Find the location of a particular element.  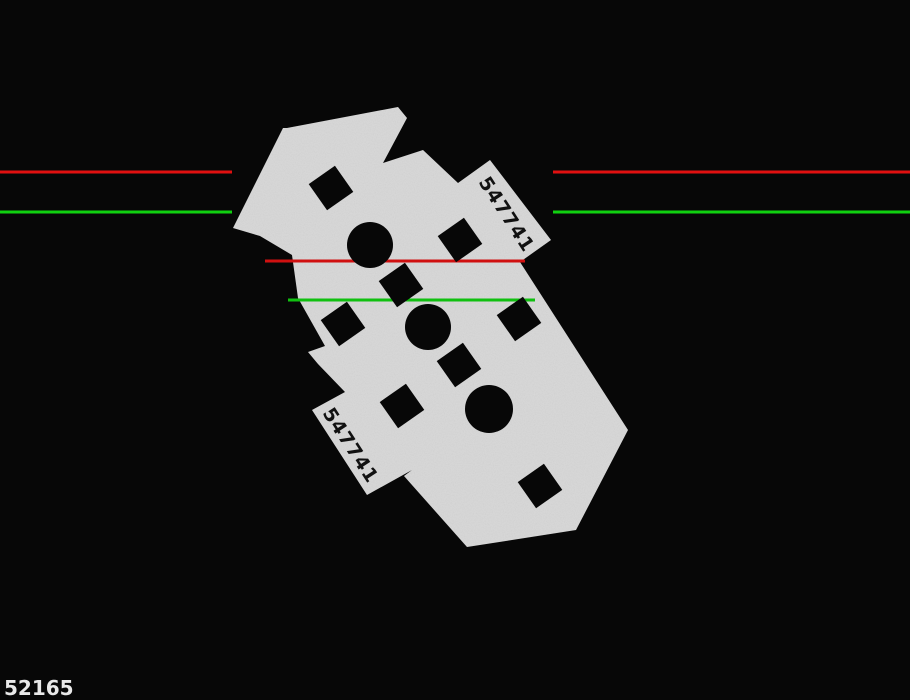

frame-counter: 52165 is located at coordinates (39, 688).